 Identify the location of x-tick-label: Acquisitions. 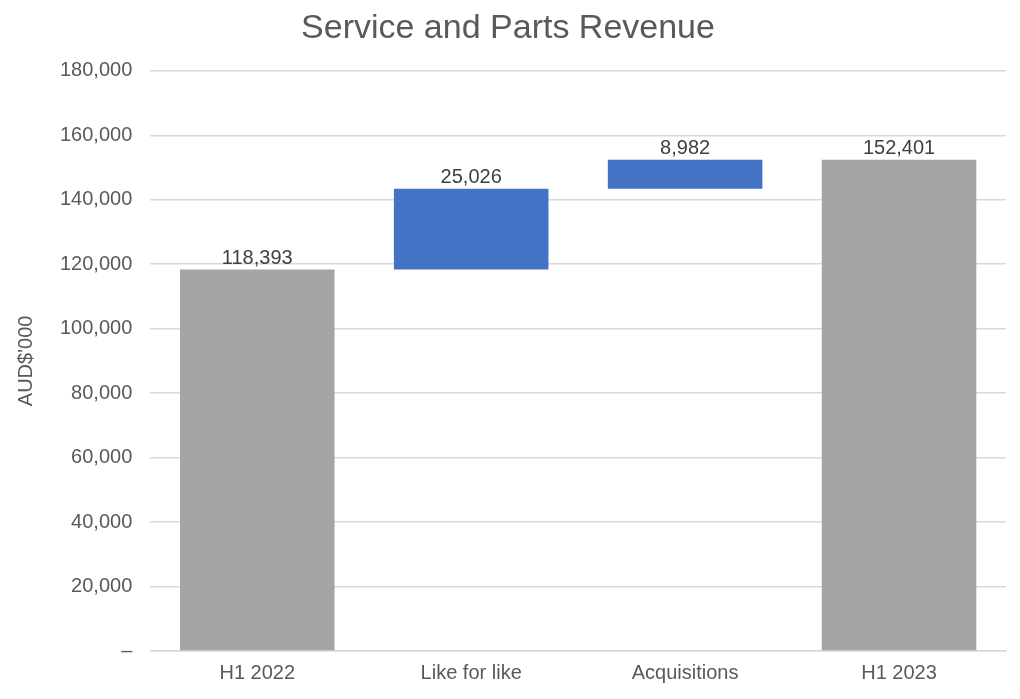
(685, 671).